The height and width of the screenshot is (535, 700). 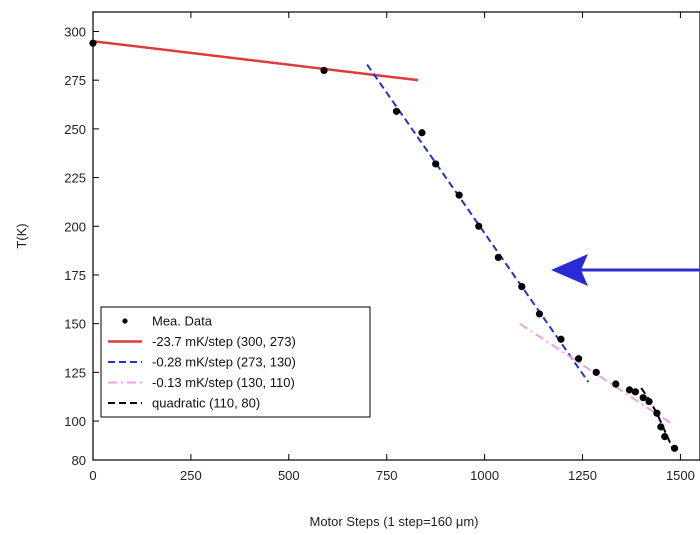 I want to click on legend-label: -23.7 mK/step (300, 273), so click(x=224, y=341).